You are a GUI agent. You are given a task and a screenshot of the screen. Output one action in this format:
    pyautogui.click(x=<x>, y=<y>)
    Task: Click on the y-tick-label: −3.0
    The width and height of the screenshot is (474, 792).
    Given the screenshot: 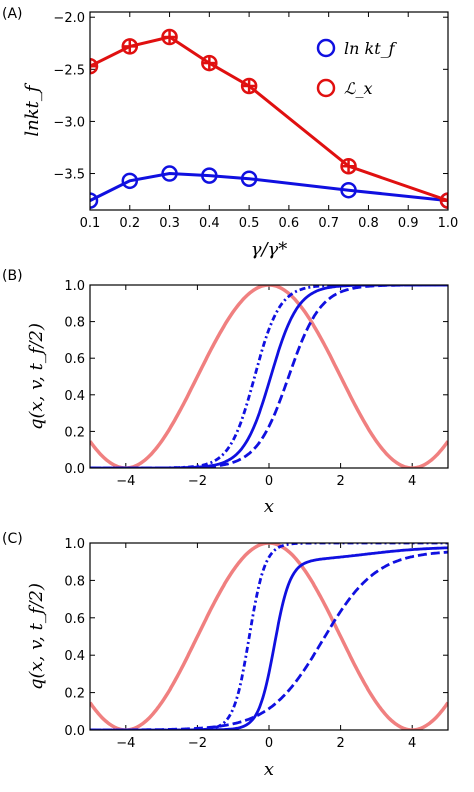 What is the action you would take?
    pyautogui.click(x=69, y=122)
    